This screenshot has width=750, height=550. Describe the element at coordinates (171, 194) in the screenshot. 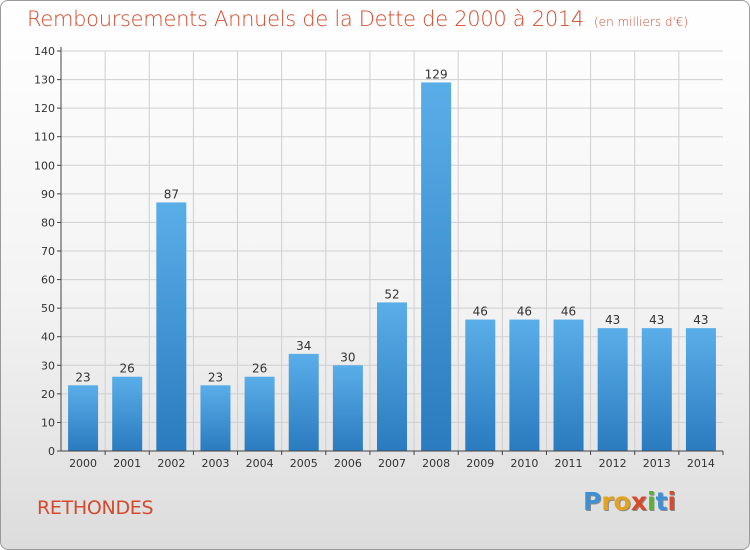

I see `bar-value-label: 87` at that location.